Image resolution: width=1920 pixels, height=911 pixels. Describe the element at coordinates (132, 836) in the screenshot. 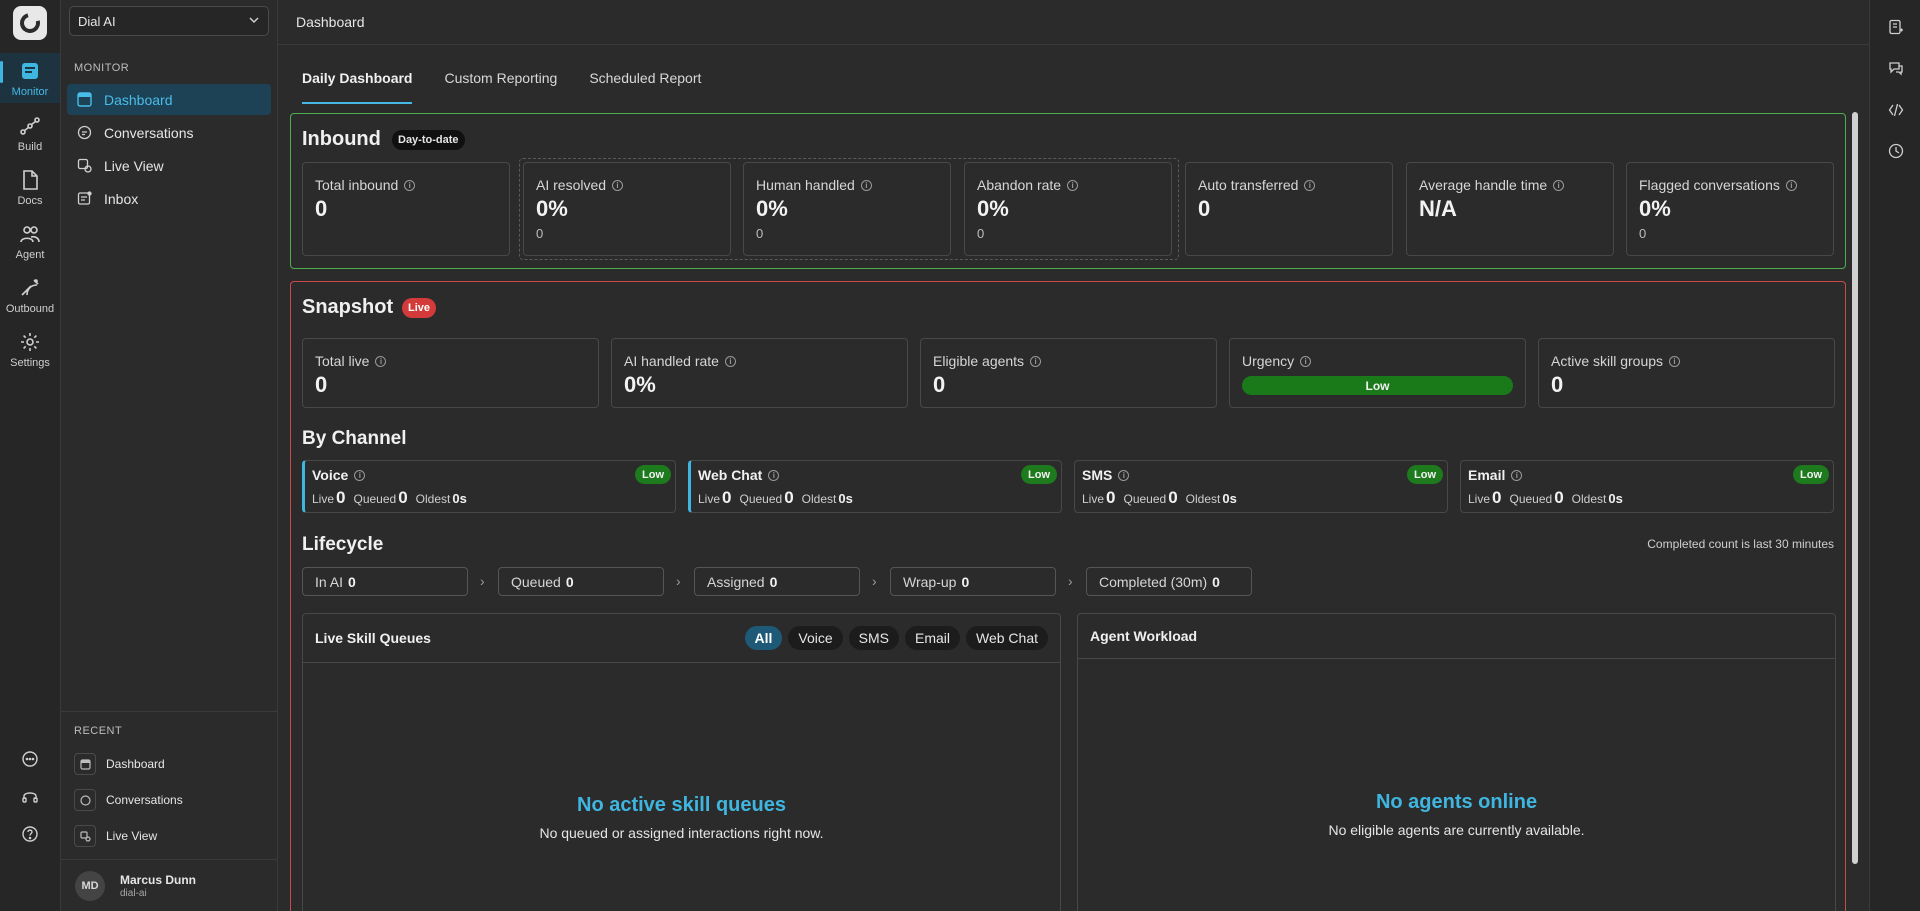

I see `recent-item-label: Live View` at that location.